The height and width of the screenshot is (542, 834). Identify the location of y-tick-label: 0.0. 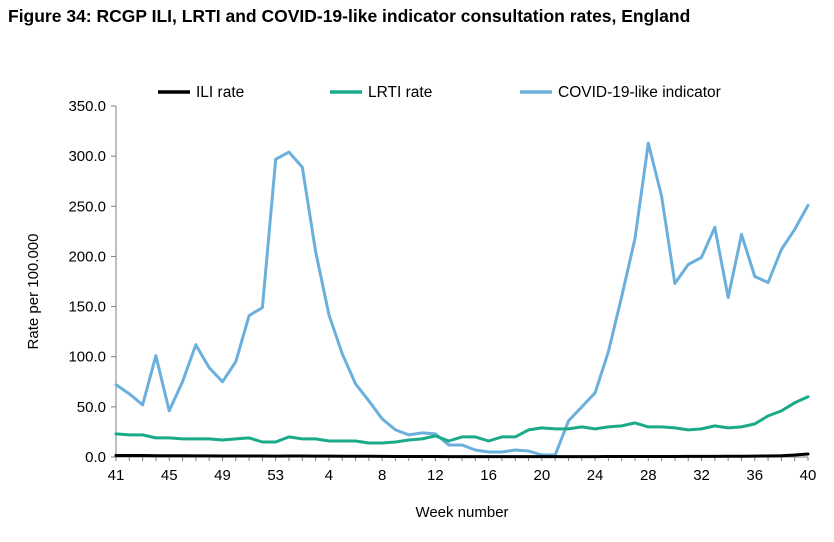
(95, 457).